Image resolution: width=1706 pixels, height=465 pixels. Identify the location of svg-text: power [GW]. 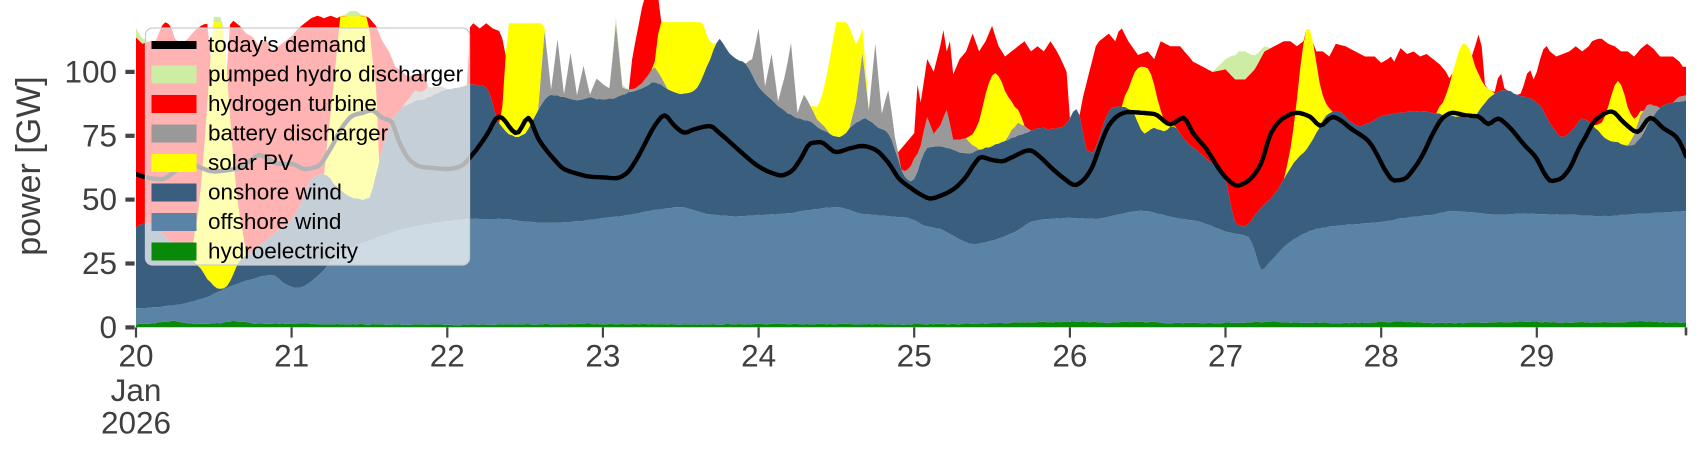
(29, 165).